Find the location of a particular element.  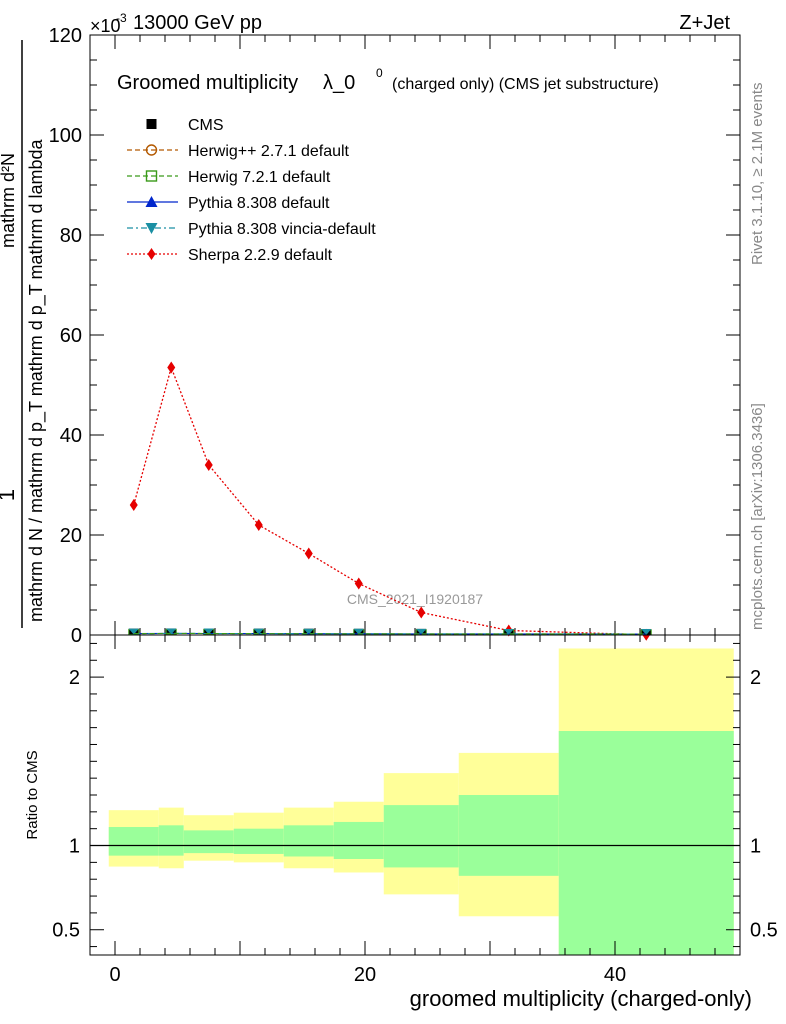

ratio-y-tick-label: 0.5 is located at coordinates (66, 931).